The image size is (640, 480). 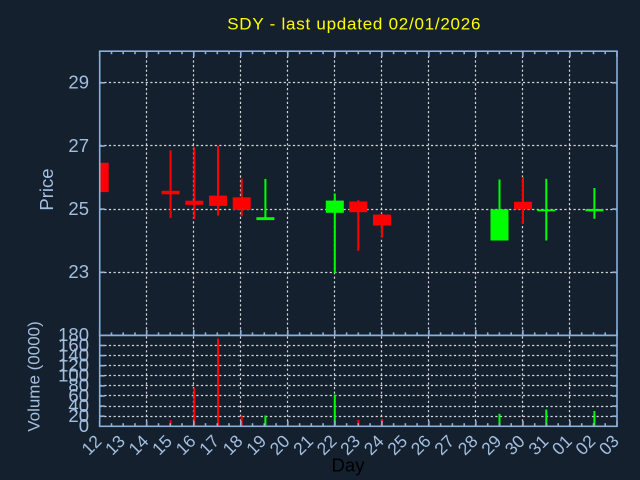 I want to click on svg-text: 40, so click(x=78, y=405).